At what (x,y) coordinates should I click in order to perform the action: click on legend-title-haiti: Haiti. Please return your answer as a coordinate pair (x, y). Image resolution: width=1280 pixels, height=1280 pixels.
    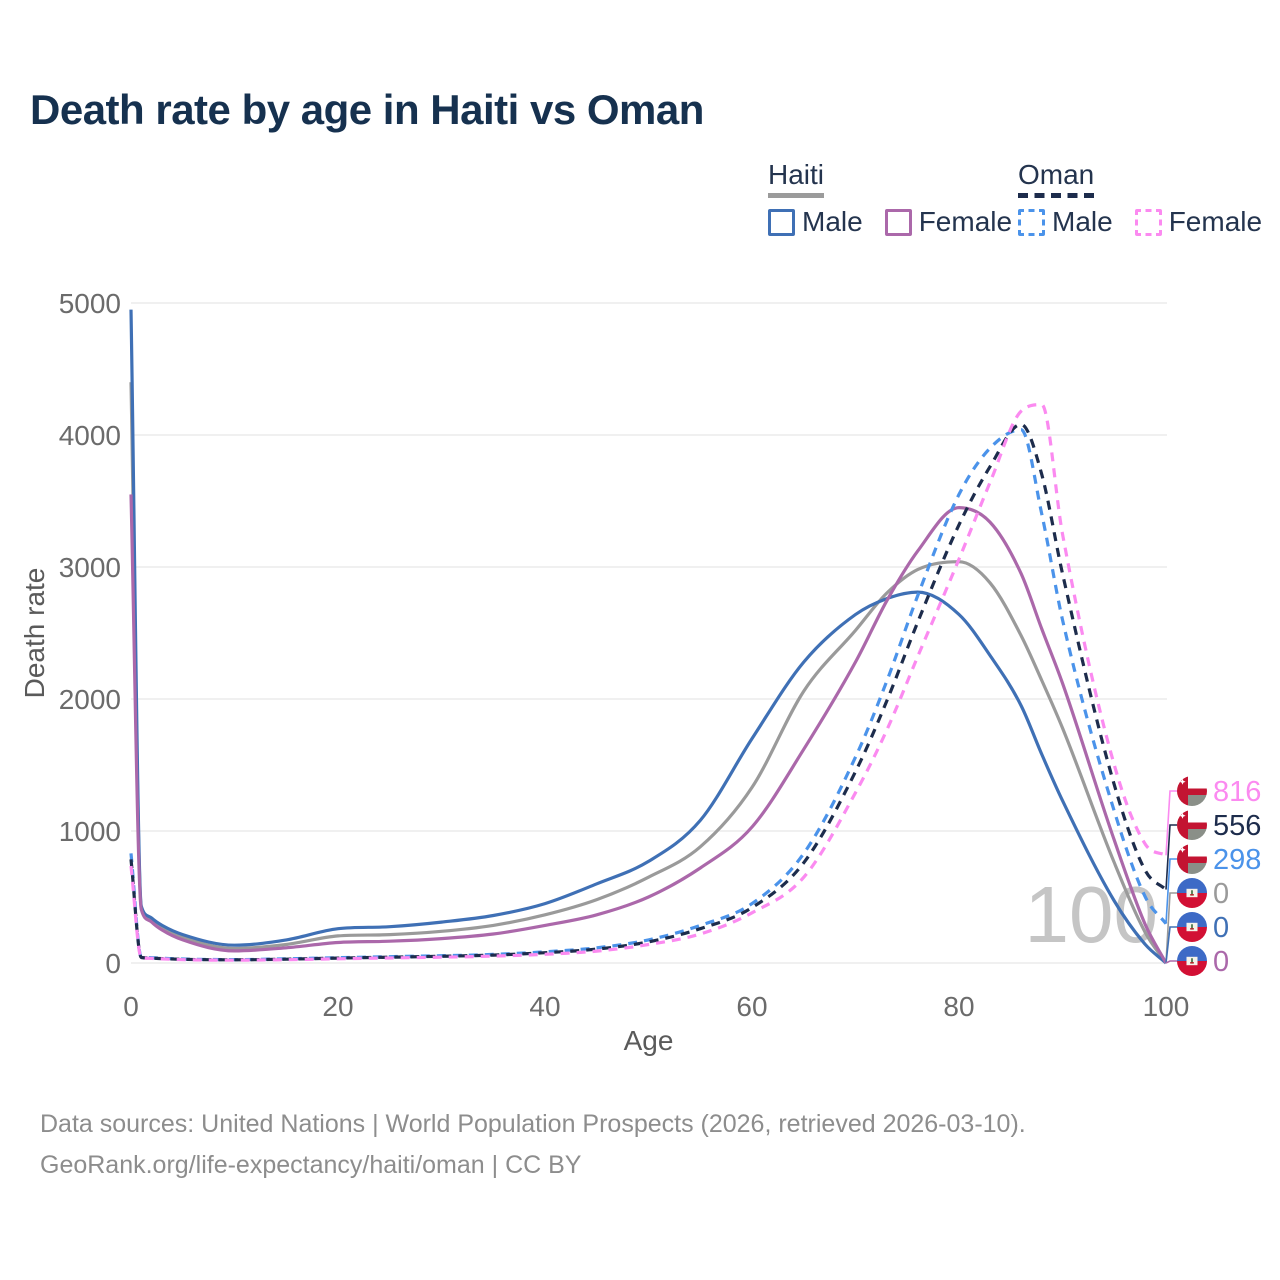
    Looking at the image, I should click on (796, 179).